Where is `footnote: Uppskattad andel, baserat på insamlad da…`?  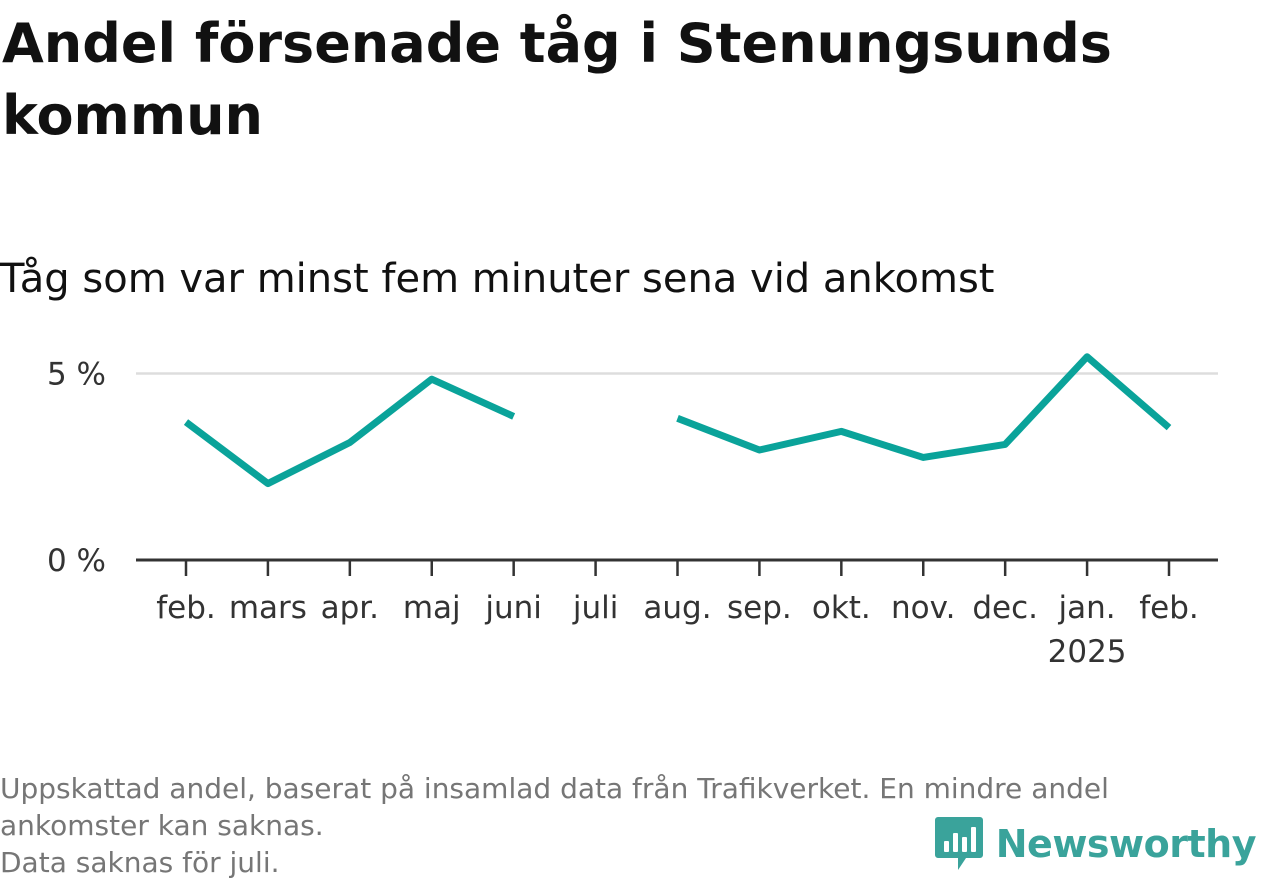 footnote: Uppskattad andel, baserat på insamlad da… is located at coordinates (622, 825).